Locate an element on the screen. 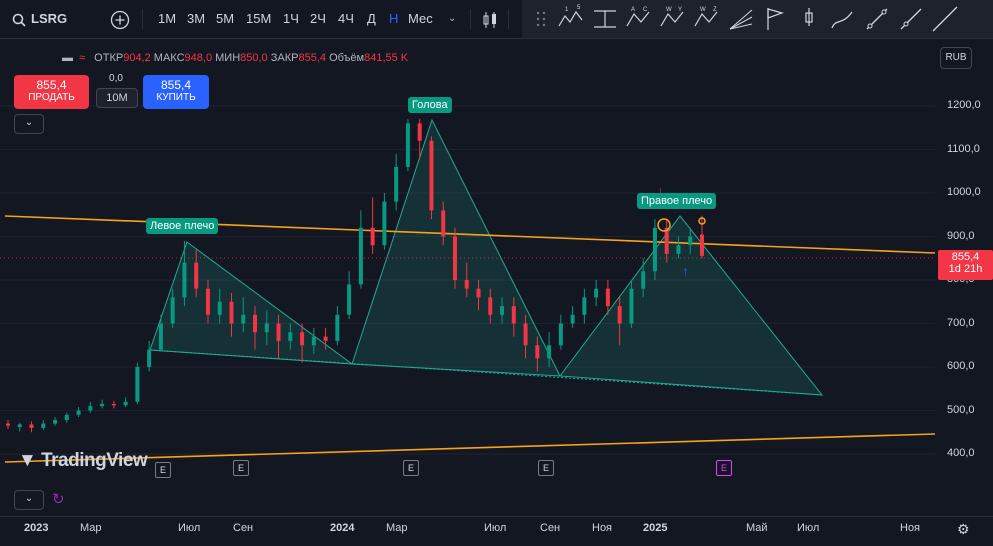 This screenshot has height=546, width=993. interval-0: 1М is located at coordinates (167, 18).